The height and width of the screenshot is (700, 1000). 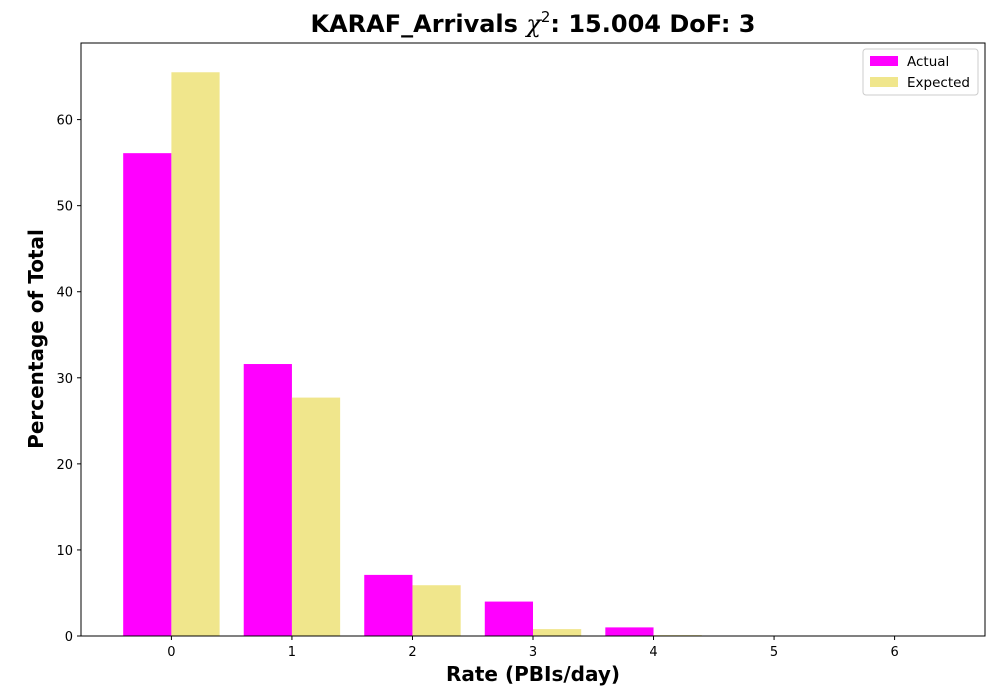 I want to click on x-axis-label: Rate (PBIs/day), so click(x=533, y=674).